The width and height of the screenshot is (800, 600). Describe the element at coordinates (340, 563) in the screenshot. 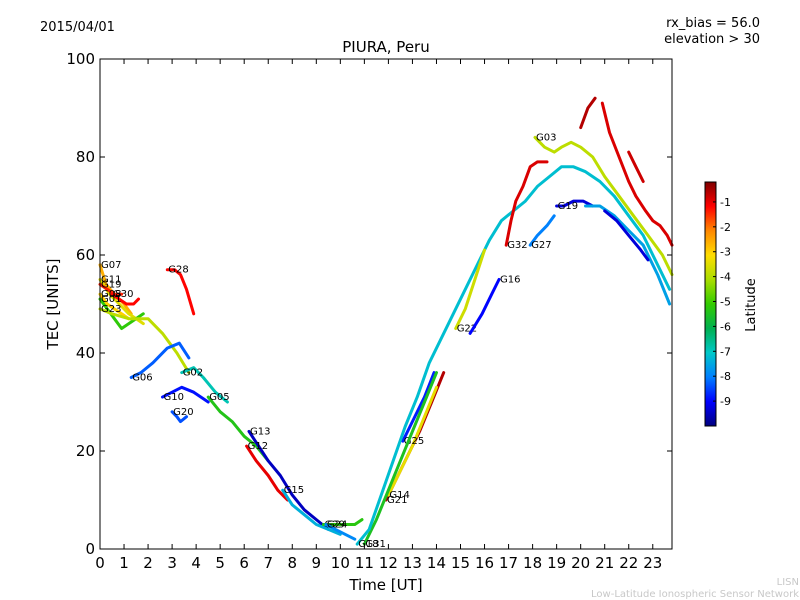

I see `x-tick-label: 10` at that location.